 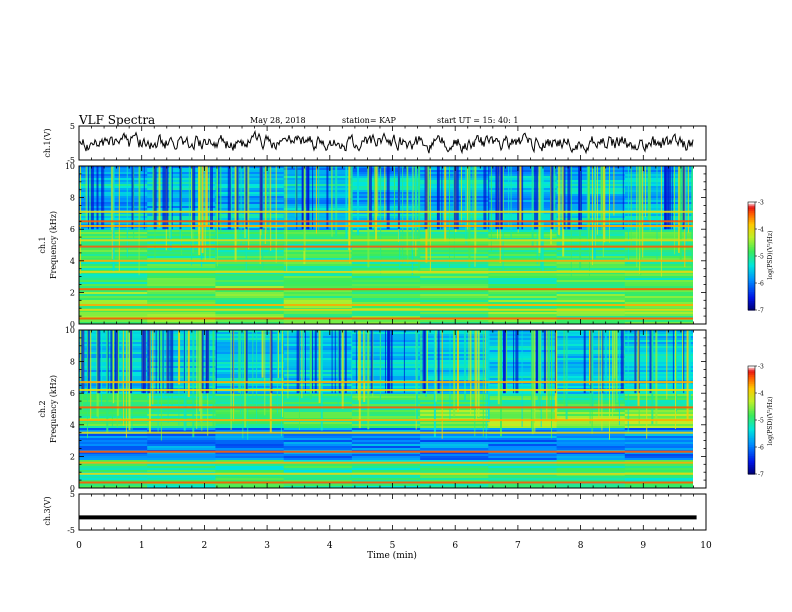 What do you see at coordinates (72, 198) in the screenshot?
I see `y-tick-label: 8` at bounding box center [72, 198].